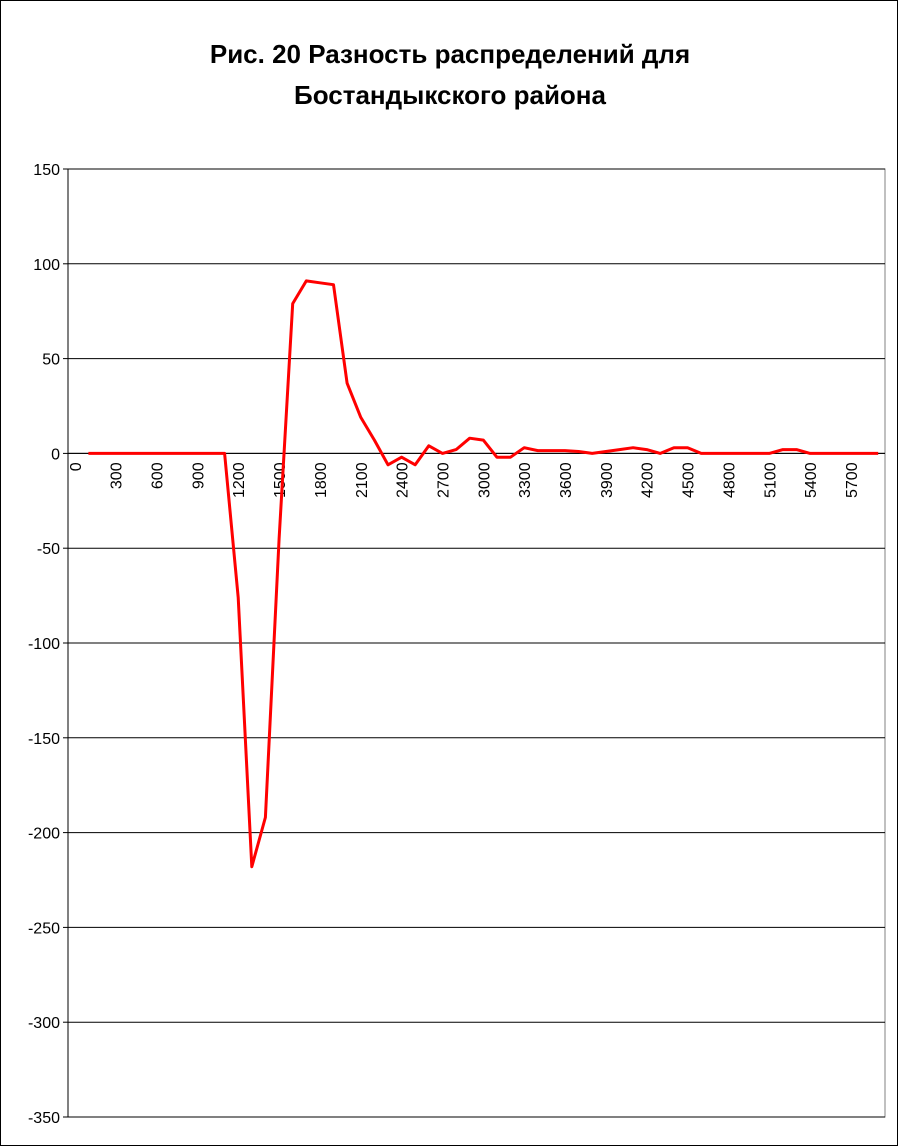  Describe the element at coordinates (48, 549) in the screenshot. I see `y-tick-label: -50` at that location.